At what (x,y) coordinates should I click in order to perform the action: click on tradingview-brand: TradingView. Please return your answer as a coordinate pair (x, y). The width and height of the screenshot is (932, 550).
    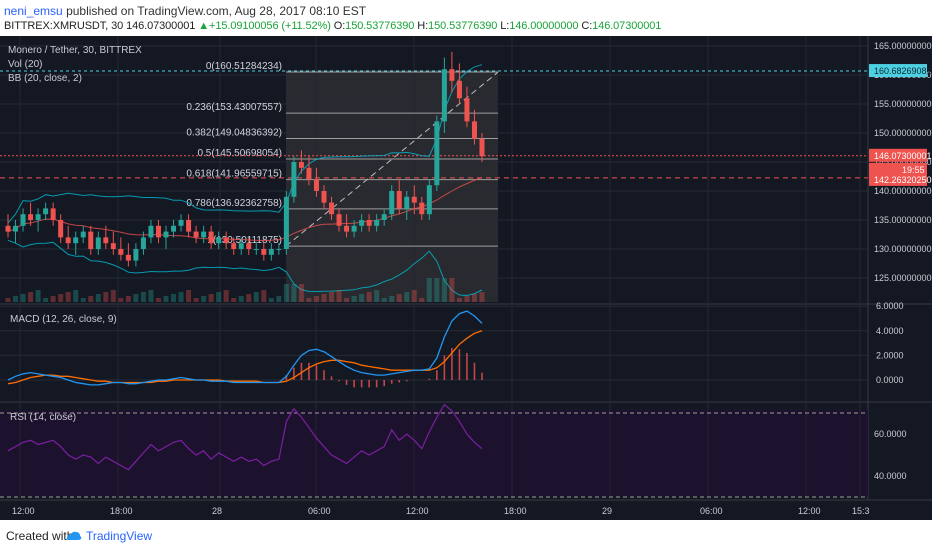
    Looking at the image, I should click on (119, 536).